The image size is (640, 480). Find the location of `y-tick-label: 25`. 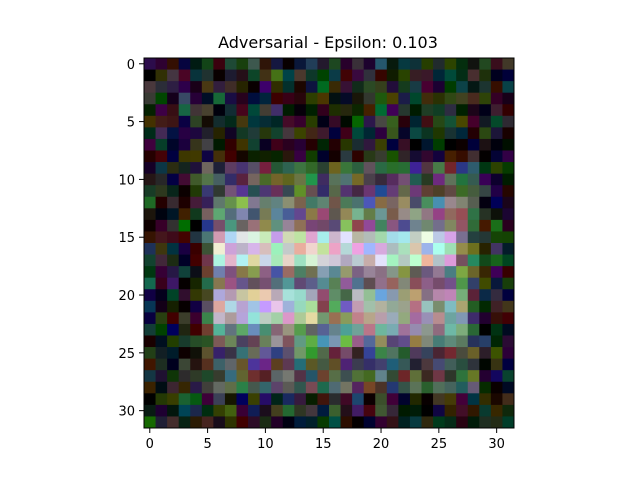

y-tick-label: 25 is located at coordinates (126, 354).